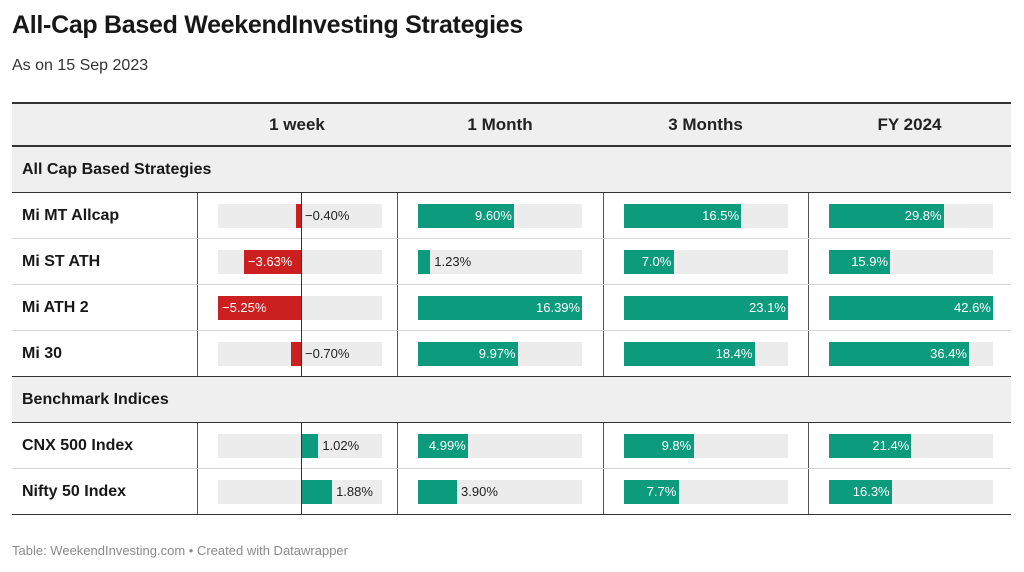 This screenshot has height=572, width=1024. Describe the element at coordinates (341, 445) in the screenshot. I see `value-label: 1.02%` at that location.